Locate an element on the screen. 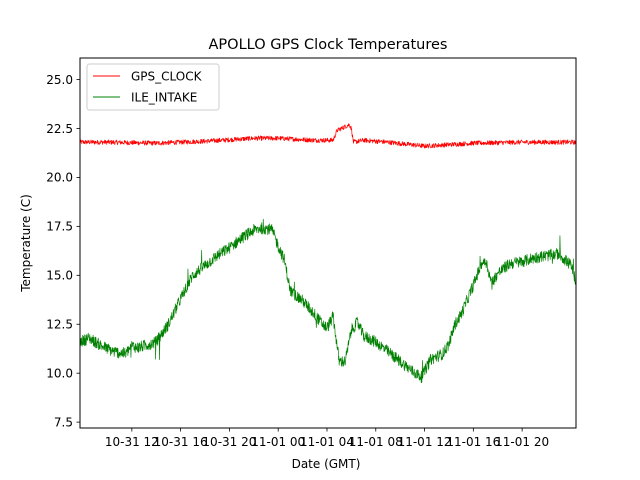 The image size is (640, 480). y-tick-label: 10.0 is located at coordinates (59, 373).